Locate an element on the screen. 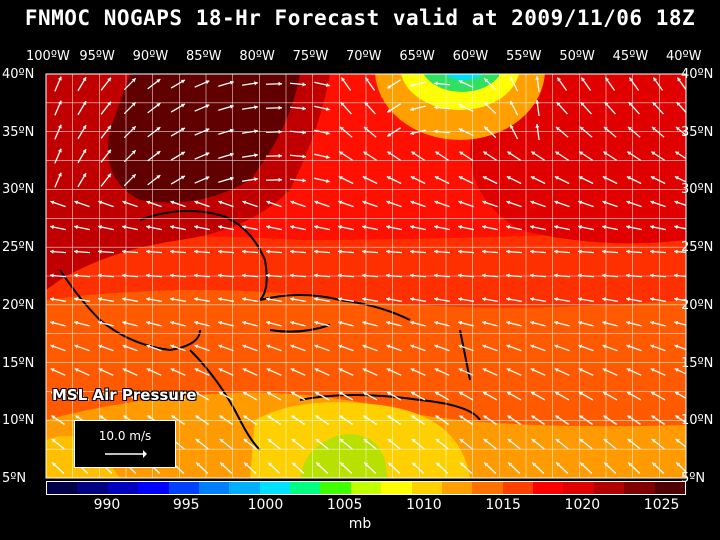  colorbar-tick-label: 995 is located at coordinates (186, 505).